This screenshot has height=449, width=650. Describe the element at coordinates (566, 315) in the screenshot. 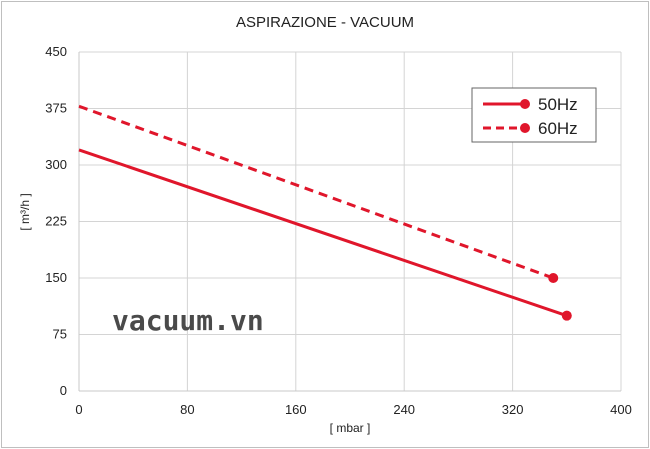

I see `series-endpoint-50Hz` at that location.